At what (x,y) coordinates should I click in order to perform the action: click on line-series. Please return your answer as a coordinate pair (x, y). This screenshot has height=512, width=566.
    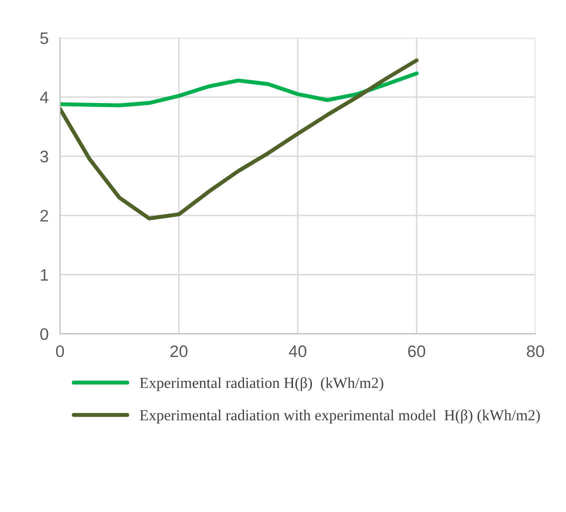
    Looking at the image, I should click on (239, 89).